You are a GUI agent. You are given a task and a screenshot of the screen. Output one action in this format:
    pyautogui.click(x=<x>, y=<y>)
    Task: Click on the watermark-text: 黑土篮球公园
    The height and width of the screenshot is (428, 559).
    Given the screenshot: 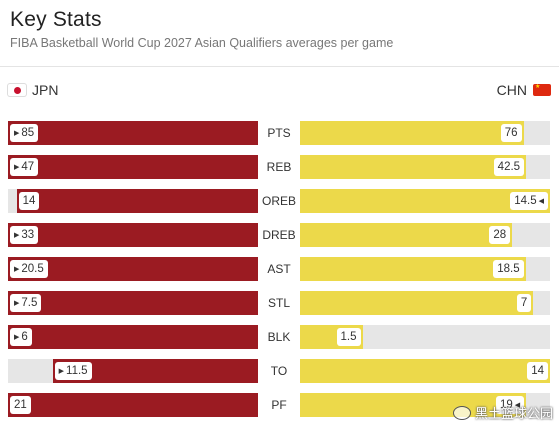 What is the action you would take?
    pyautogui.click(x=513, y=413)
    